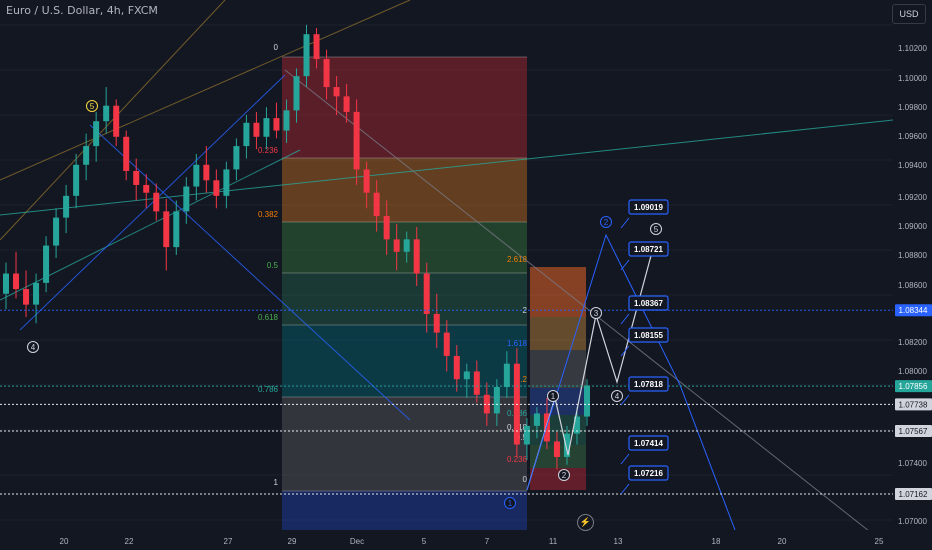  Describe the element at coordinates (525, 479) in the screenshot. I see `fib-extension-label: 0` at that location.